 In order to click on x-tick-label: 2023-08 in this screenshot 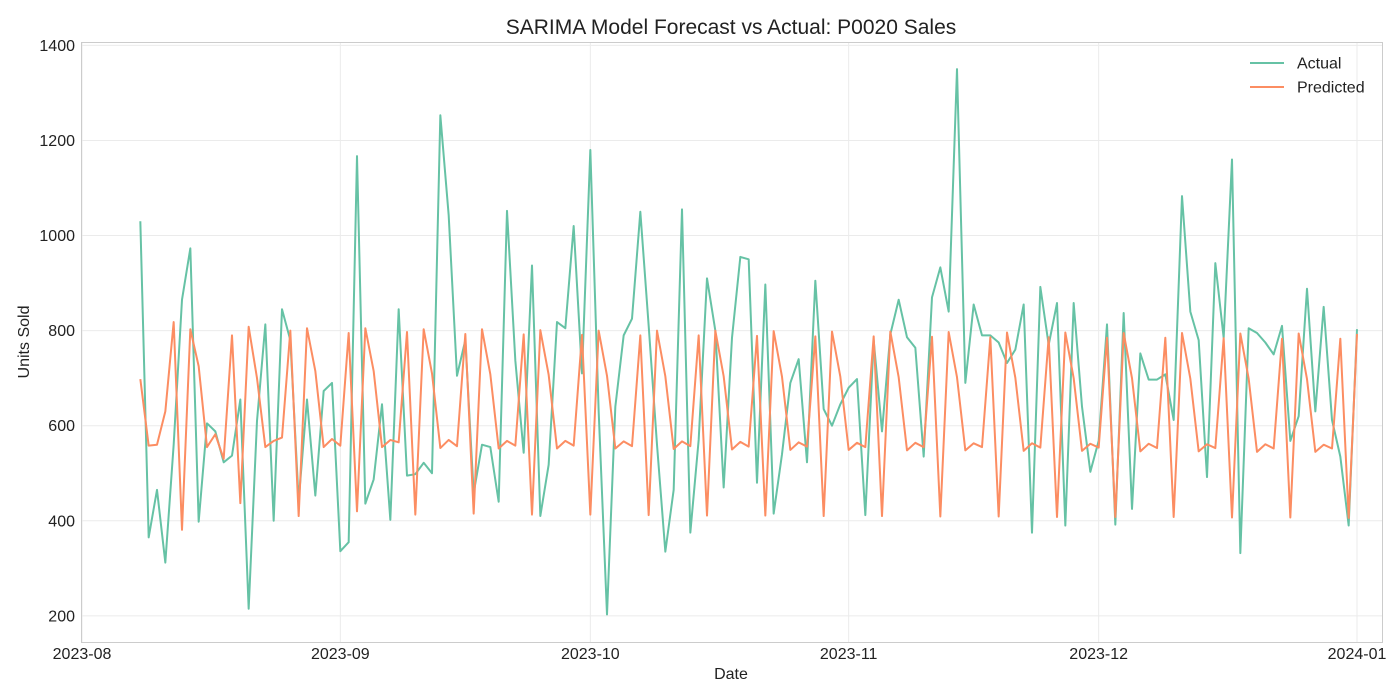, I will do `click(82, 654)`.